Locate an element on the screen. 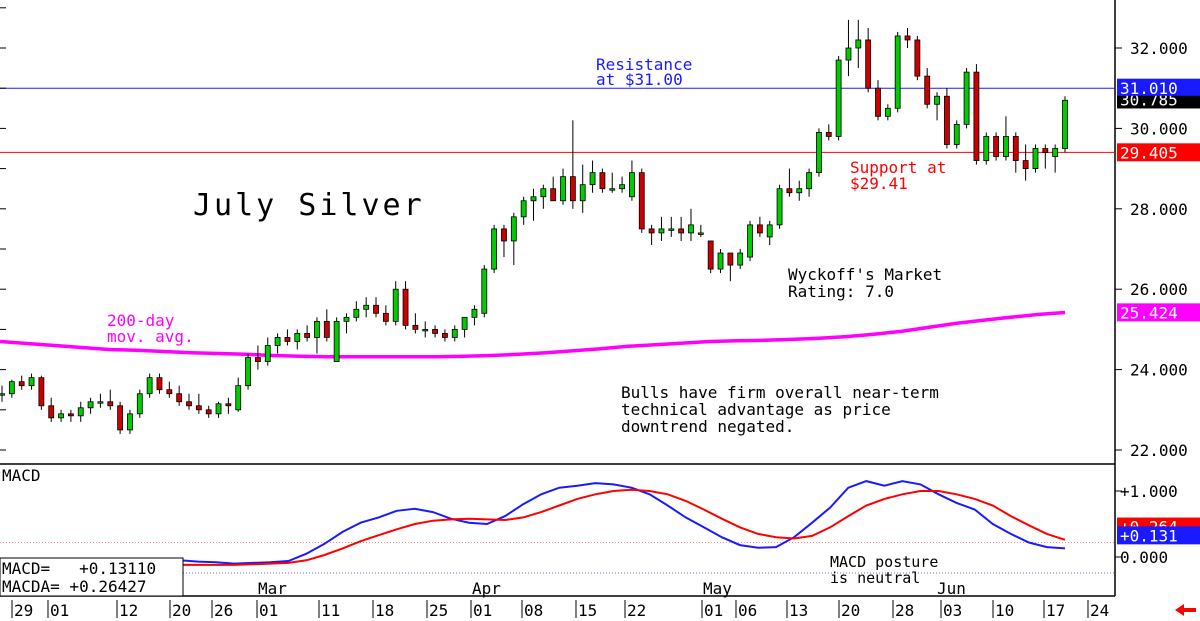 The height and width of the screenshot is (621, 1200). day-label-21: 24 is located at coordinates (1099, 610).